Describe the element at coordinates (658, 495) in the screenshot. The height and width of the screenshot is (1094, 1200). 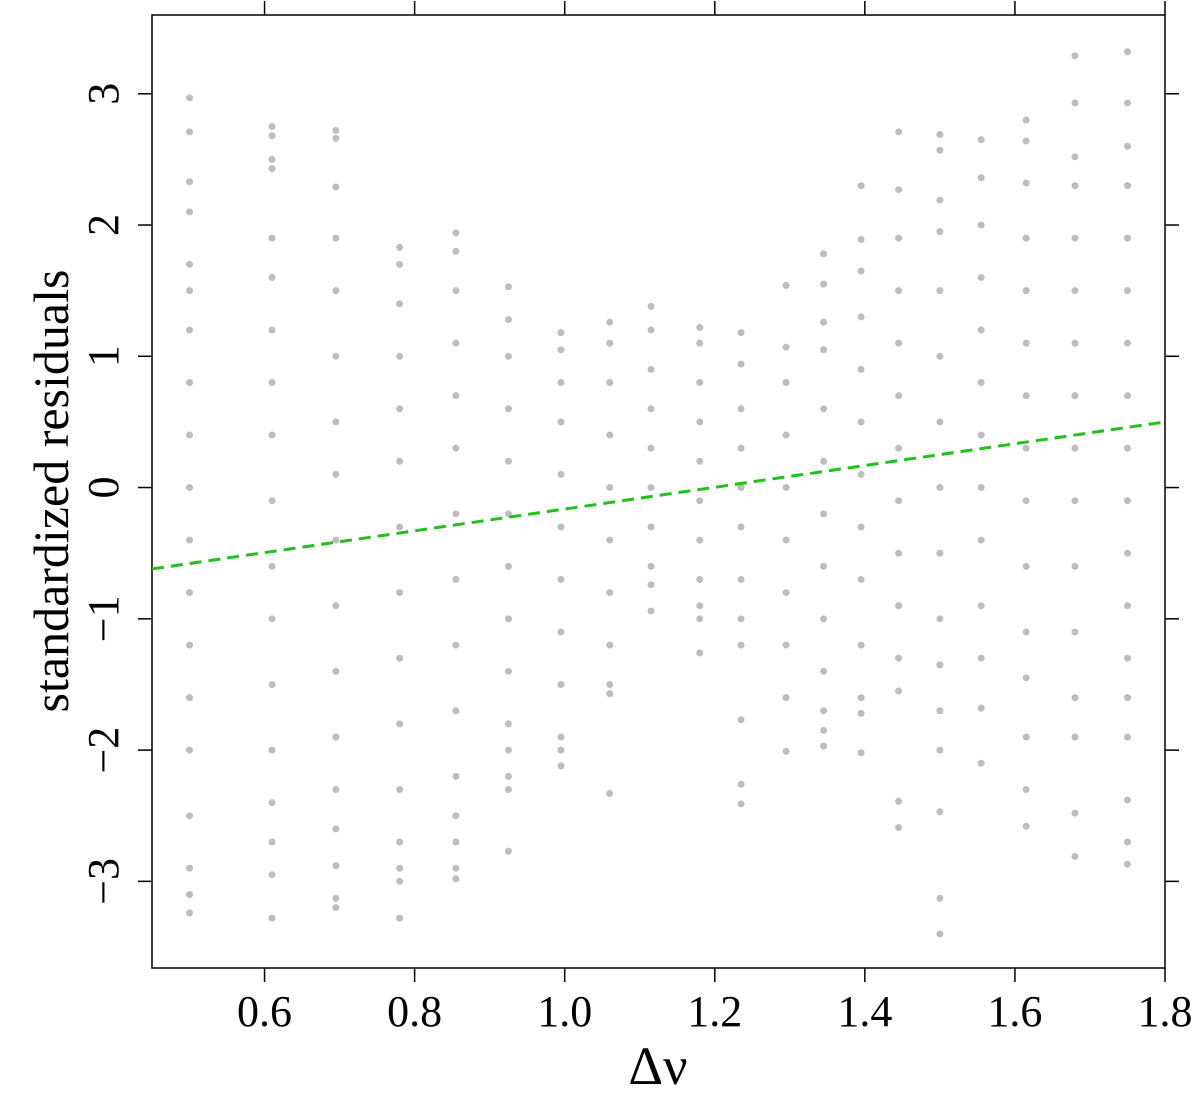
I see `fit-line` at that location.